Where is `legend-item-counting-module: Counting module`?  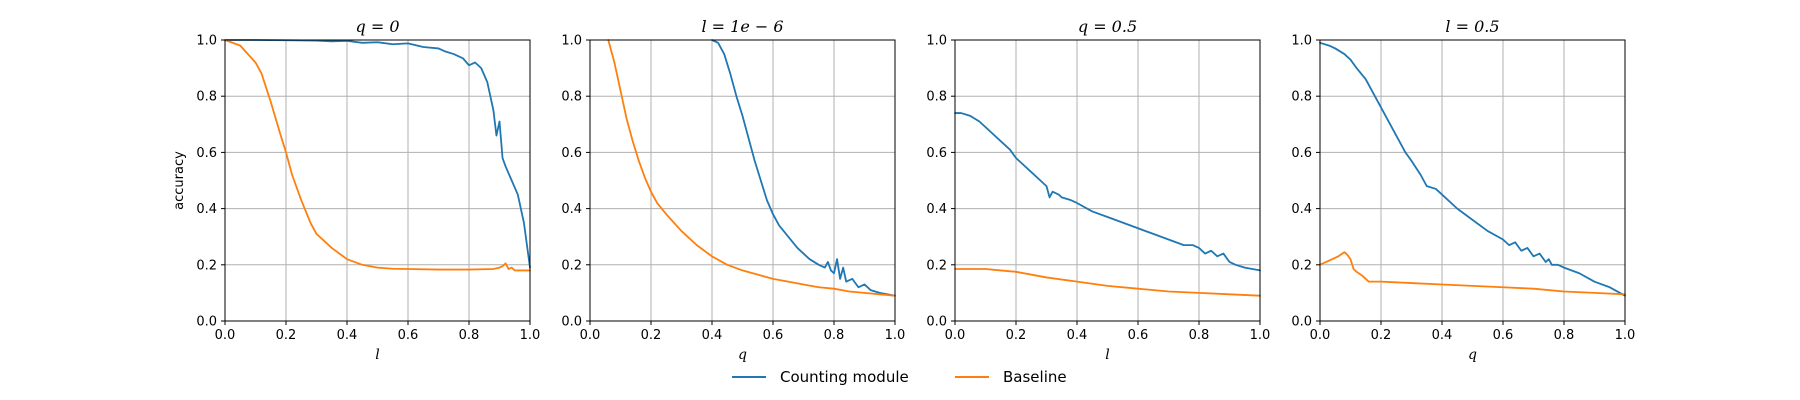
legend-item-counting-module: Counting module is located at coordinates (820, 377).